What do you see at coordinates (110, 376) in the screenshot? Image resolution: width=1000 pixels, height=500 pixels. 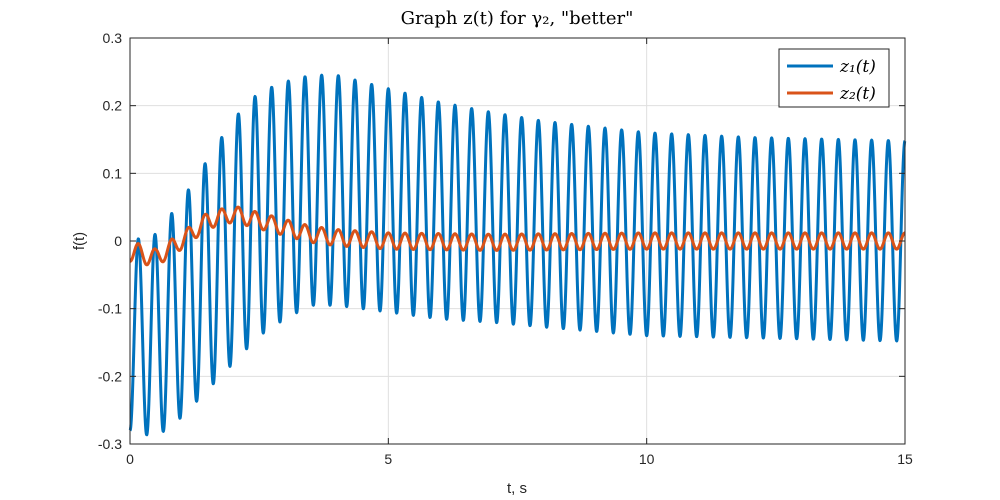 I see `y-tick-label: -0.2` at bounding box center [110, 376].